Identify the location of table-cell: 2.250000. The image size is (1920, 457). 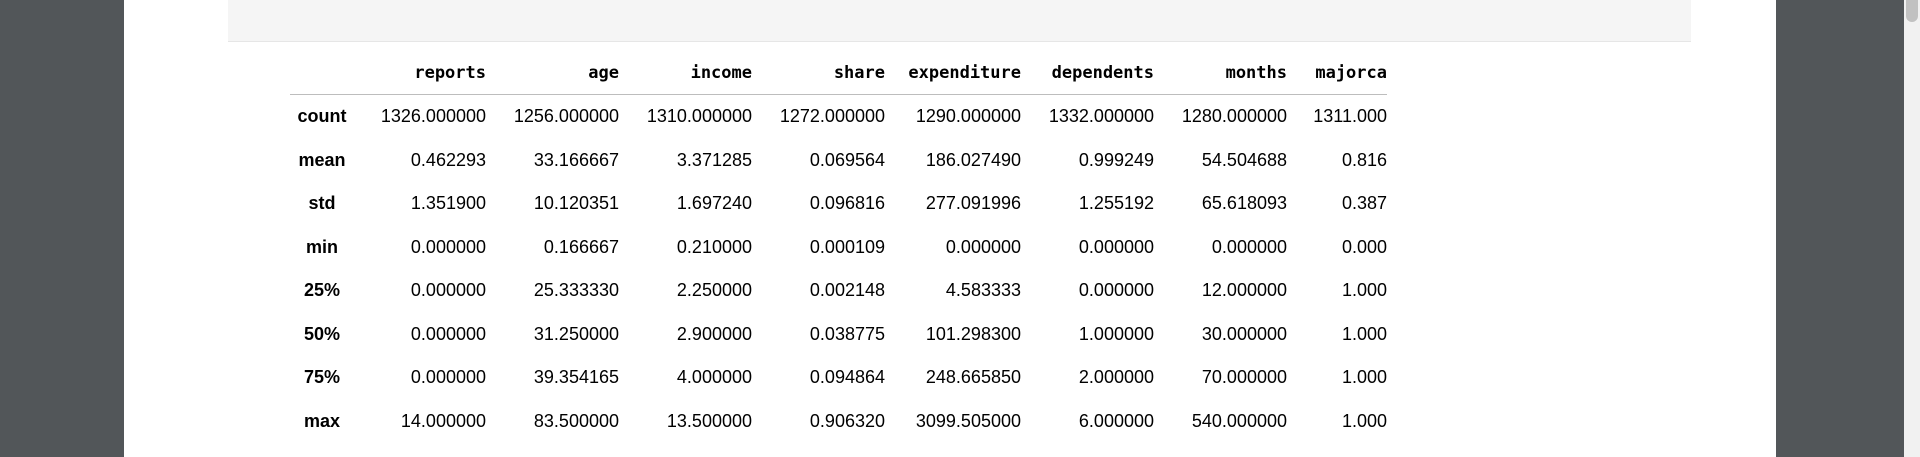
(714, 290).